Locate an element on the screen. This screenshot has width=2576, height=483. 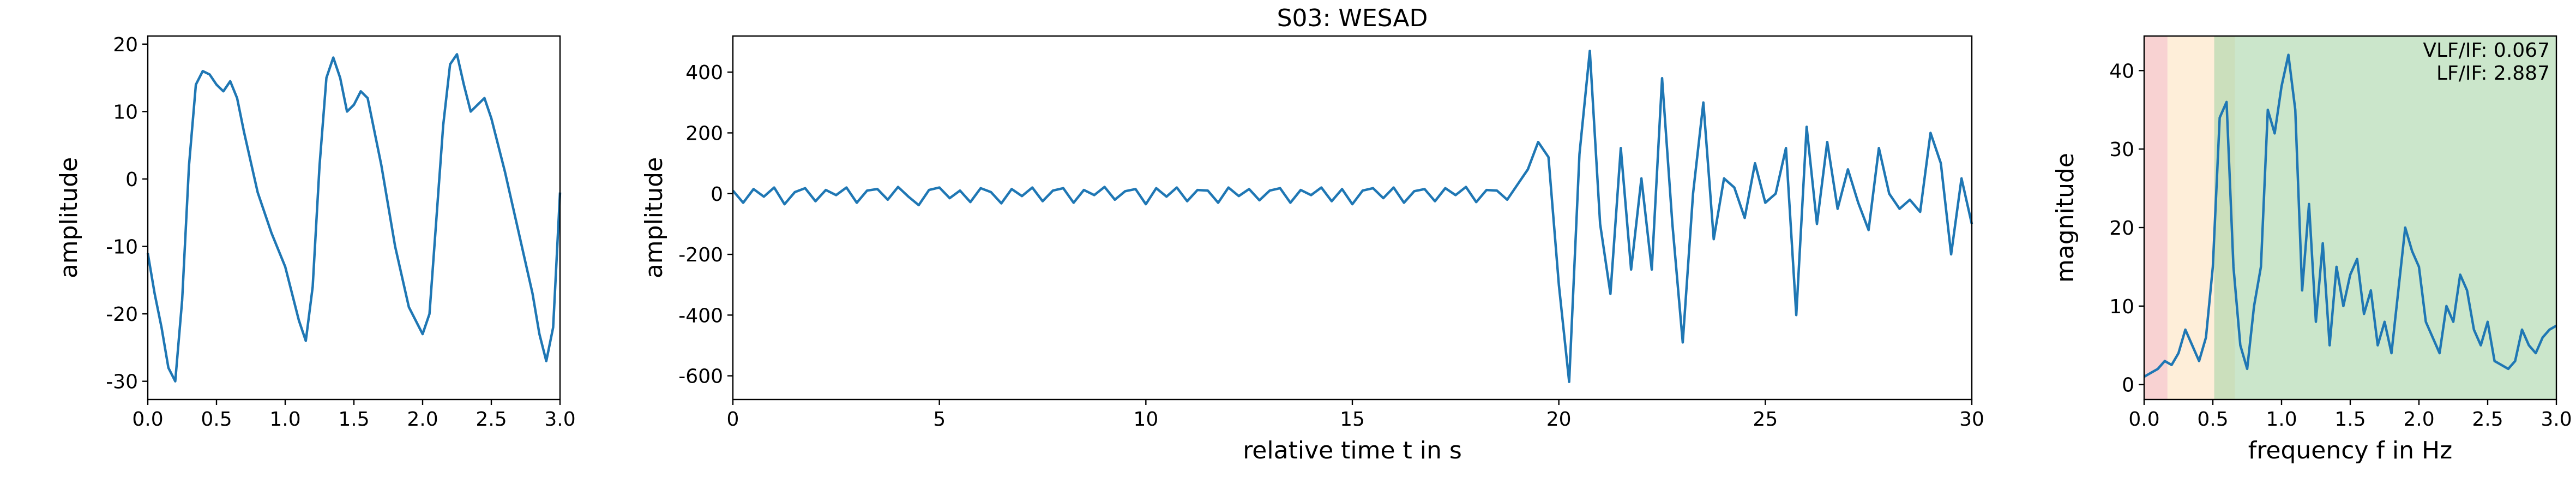
y-tick-label: -20 is located at coordinates (122, 314).